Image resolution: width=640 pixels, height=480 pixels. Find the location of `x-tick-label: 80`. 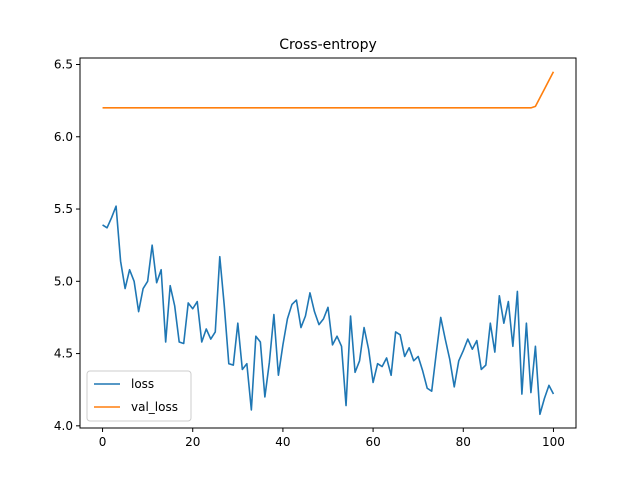

x-tick-label: 80 is located at coordinates (463, 442).